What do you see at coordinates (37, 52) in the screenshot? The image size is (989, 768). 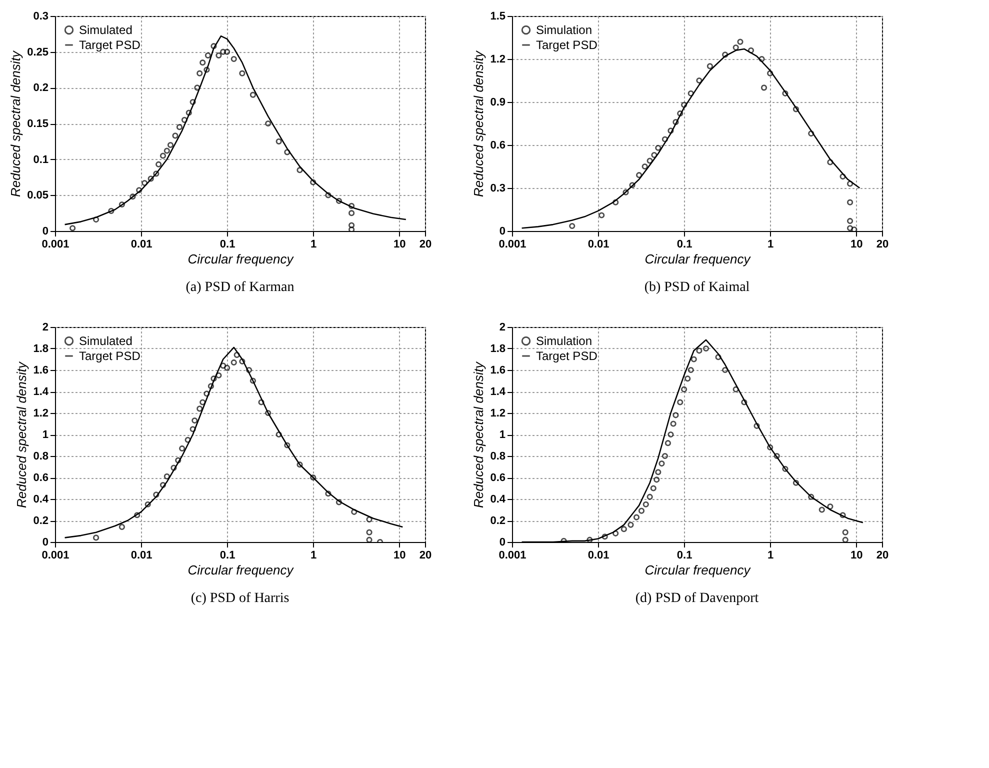 I see `y-tick-label: 0.25` at bounding box center [37, 52].